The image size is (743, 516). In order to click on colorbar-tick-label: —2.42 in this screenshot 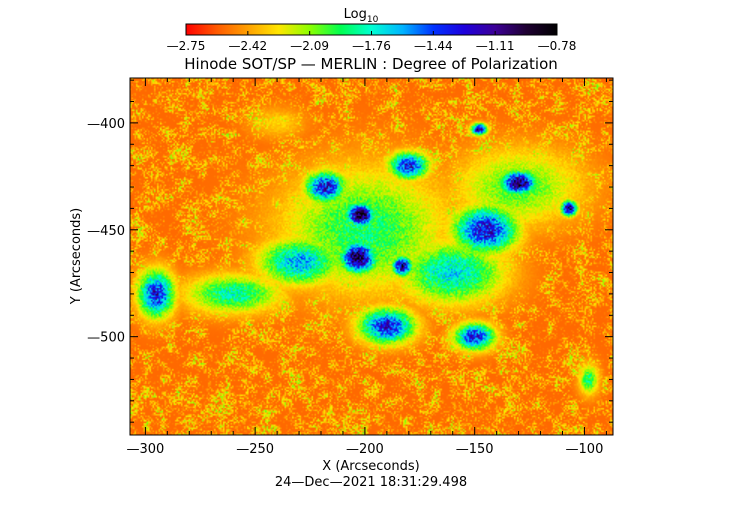, I will do `click(247, 46)`.